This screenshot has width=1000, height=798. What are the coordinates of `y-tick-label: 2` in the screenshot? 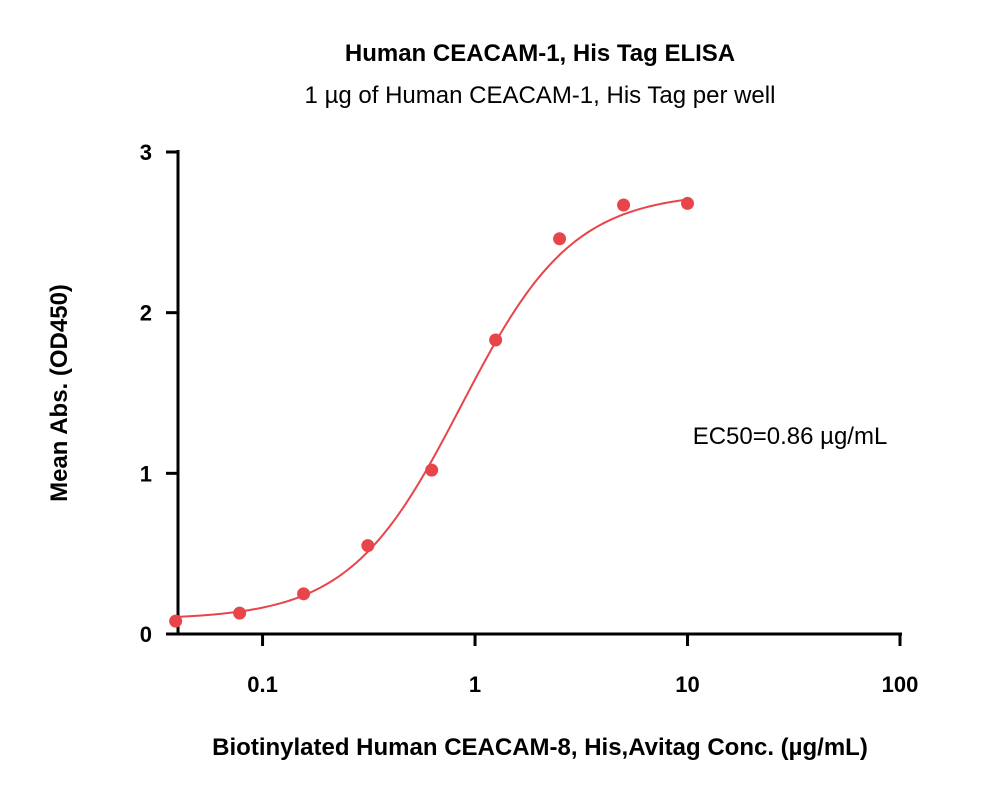 It's located at (146, 313).